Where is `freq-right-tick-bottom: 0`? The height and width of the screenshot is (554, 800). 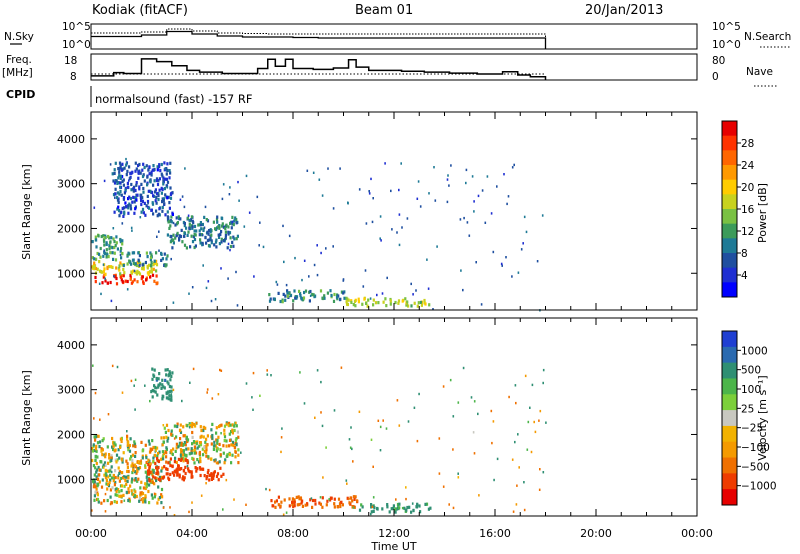
freq-right-tick-bottom: 0 is located at coordinates (715, 77).